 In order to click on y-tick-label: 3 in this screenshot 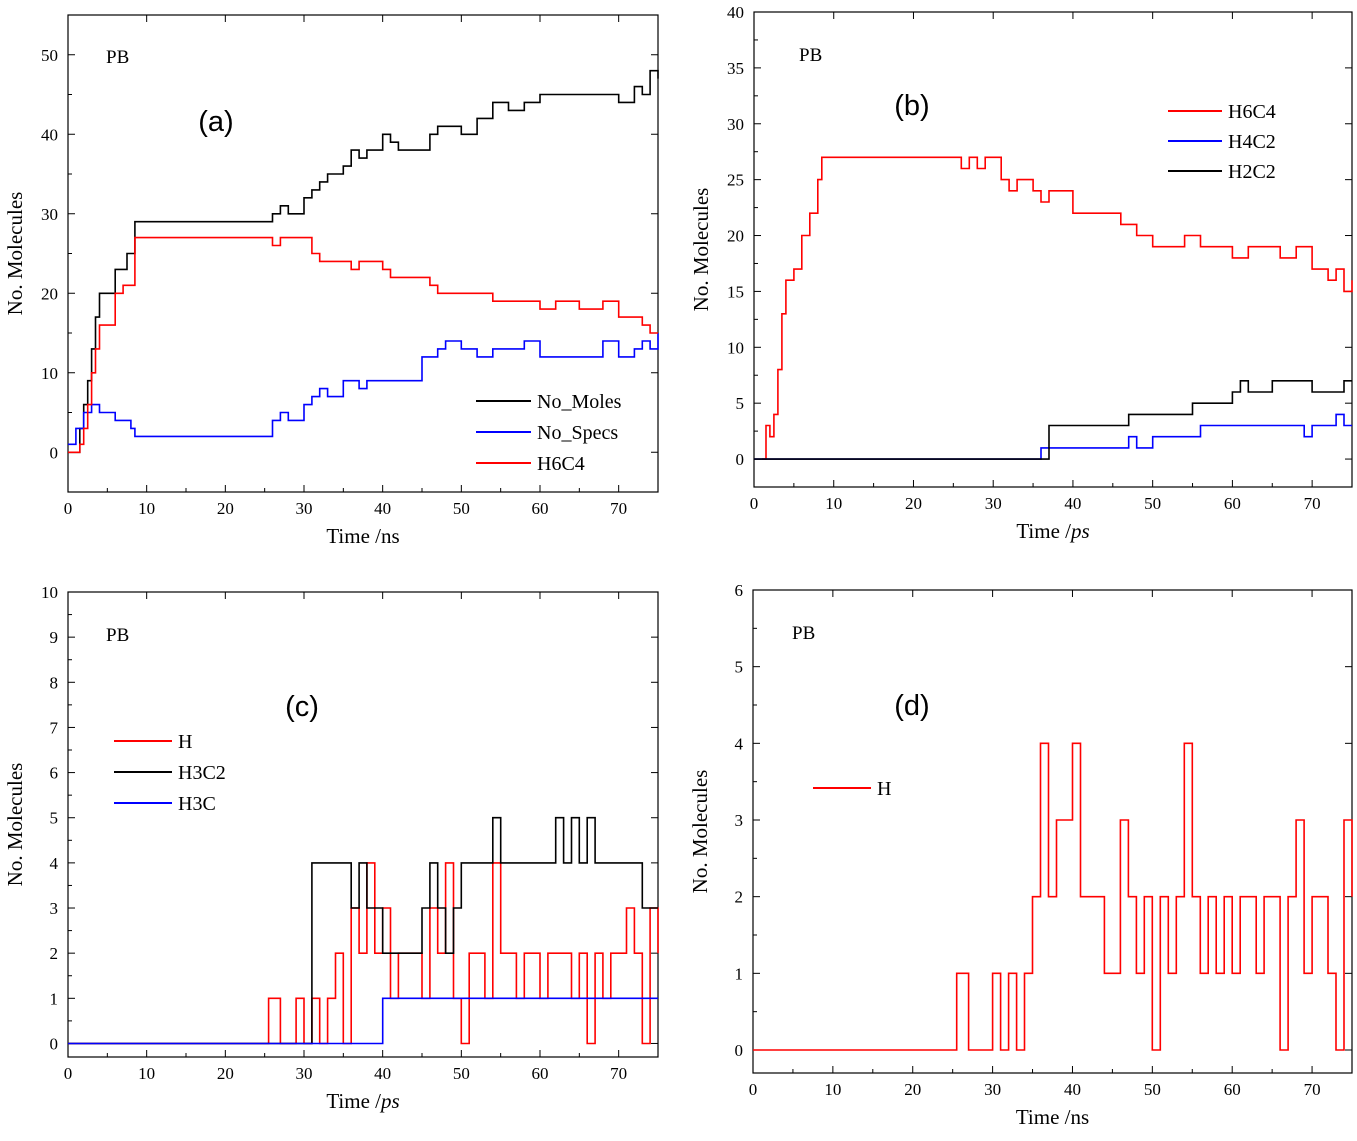, I will do `click(54, 908)`.